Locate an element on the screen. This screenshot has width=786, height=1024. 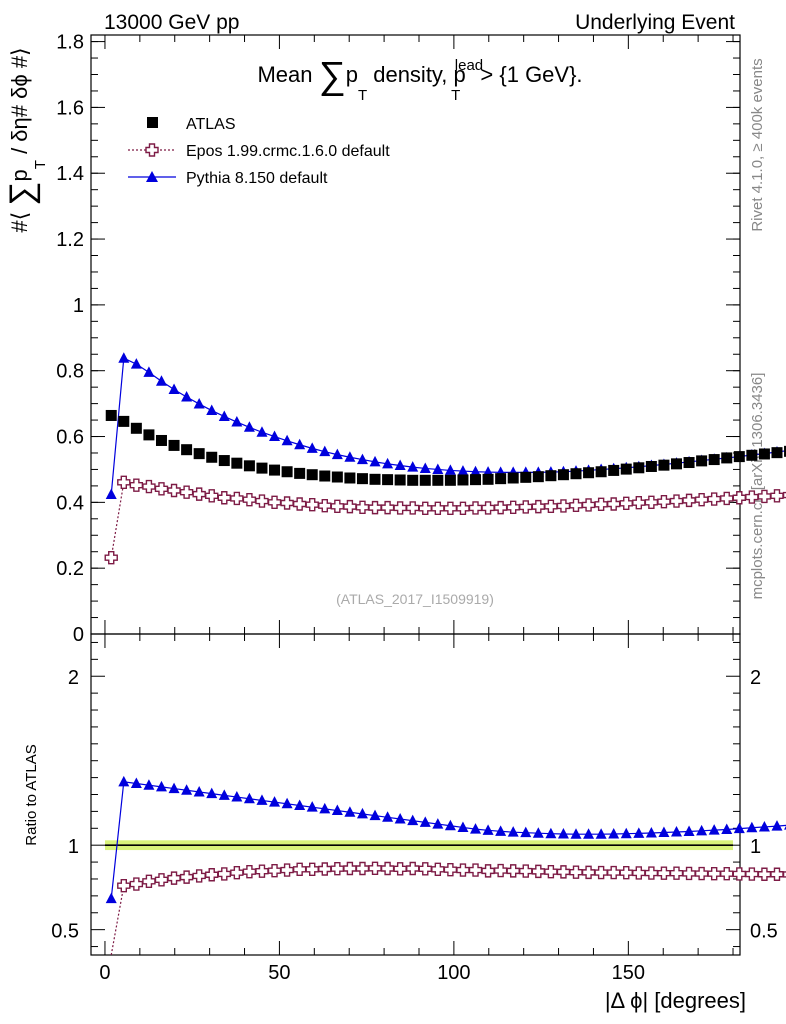
main-y-tick-label: 1 is located at coordinates (78, 306).